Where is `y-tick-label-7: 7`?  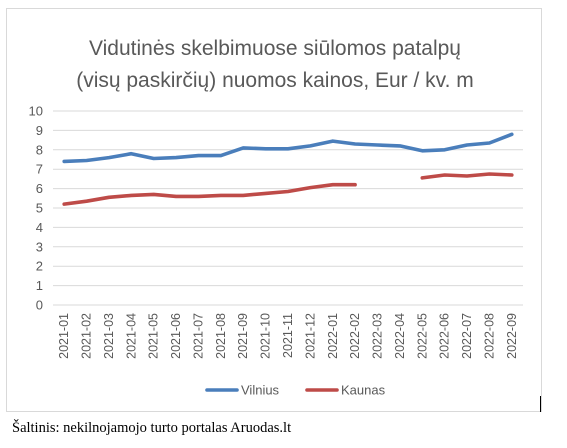
y-tick-label-7: 7 is located at coordinates (39, 169).